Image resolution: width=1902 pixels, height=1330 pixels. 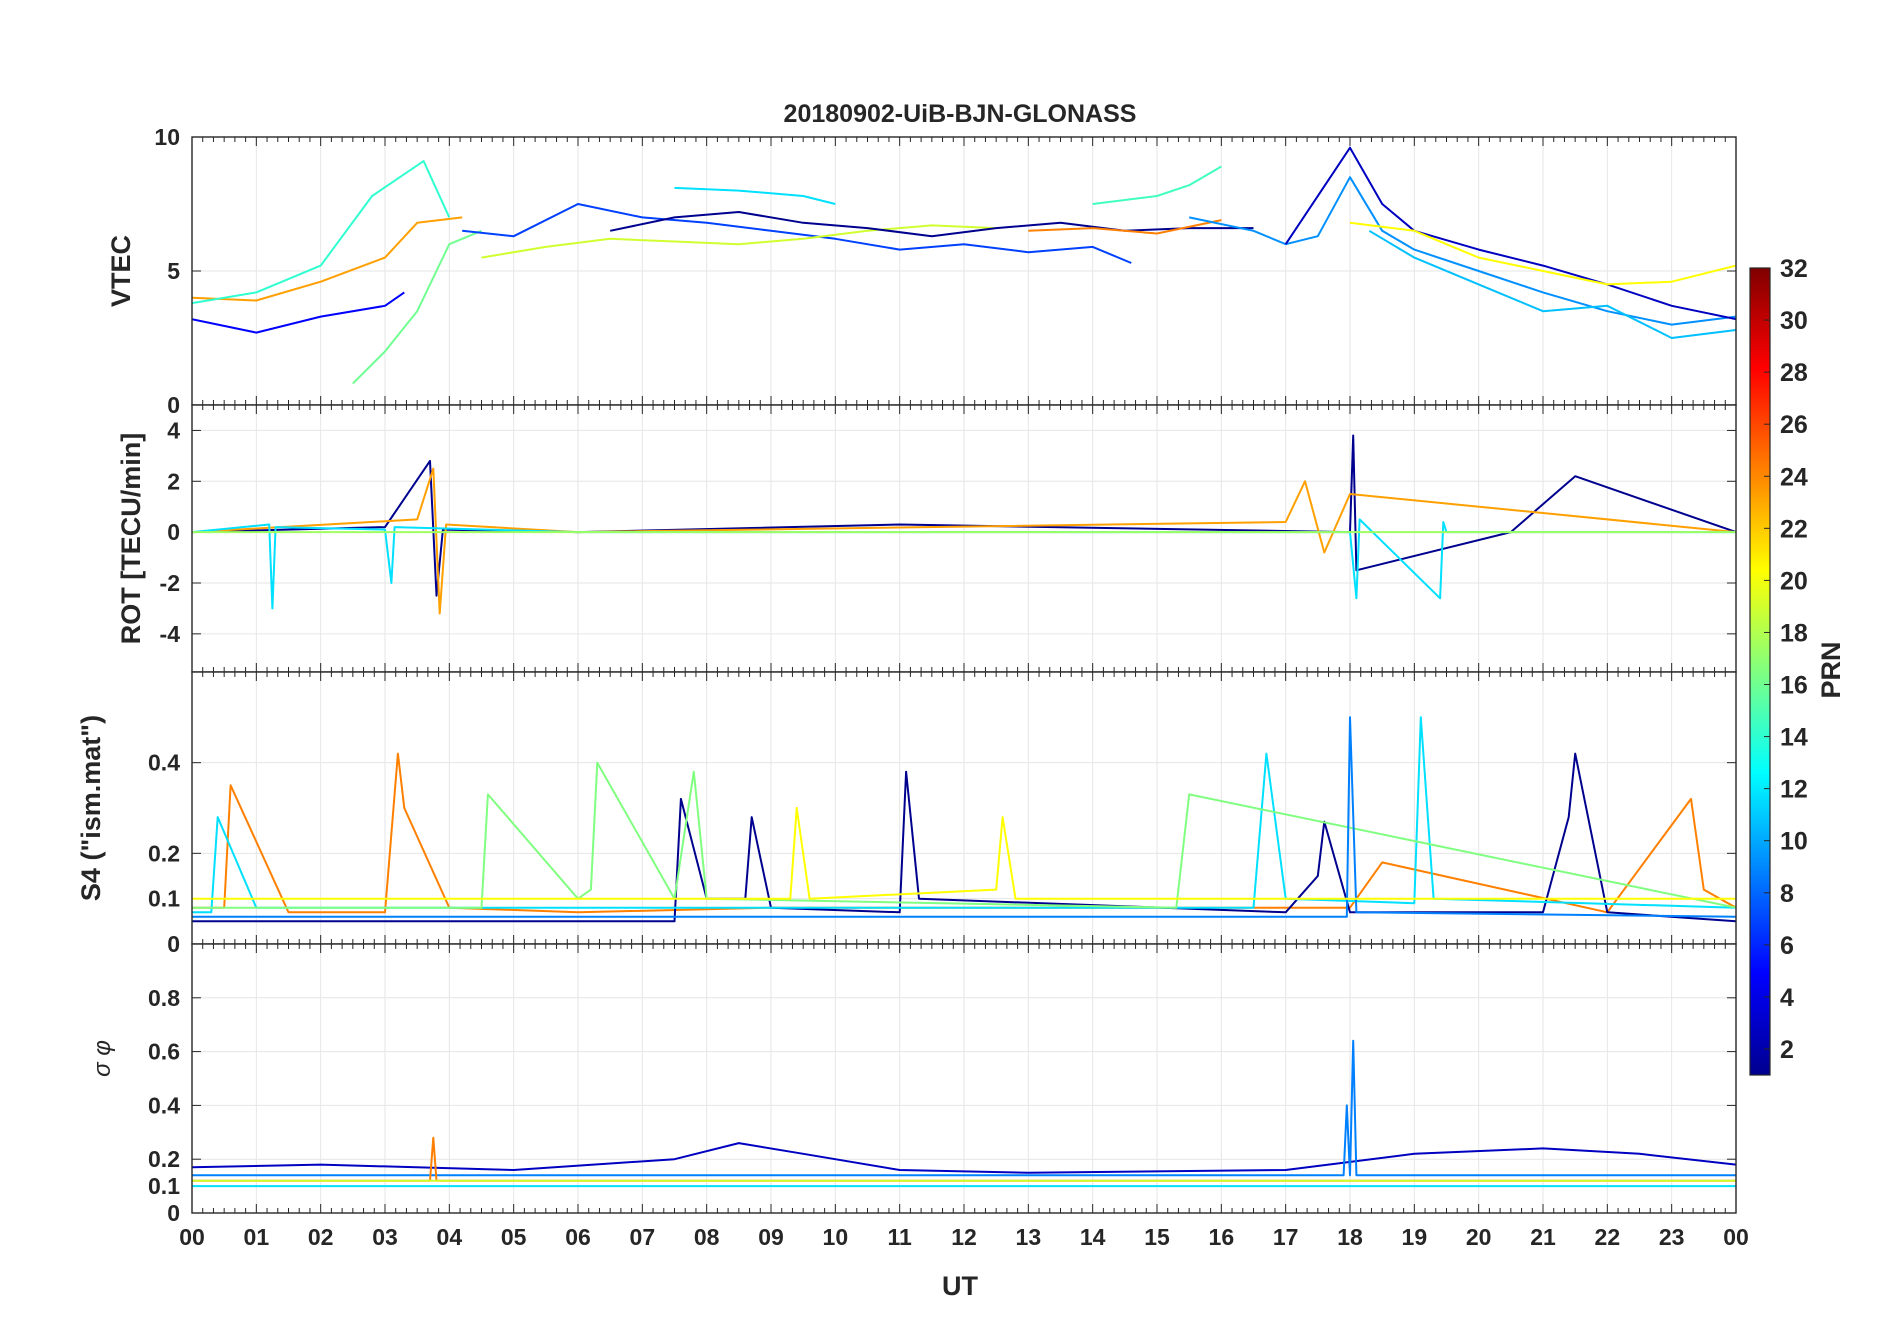 I want to click on s4-y-tick-label: 0, so click(x=173, y=944).